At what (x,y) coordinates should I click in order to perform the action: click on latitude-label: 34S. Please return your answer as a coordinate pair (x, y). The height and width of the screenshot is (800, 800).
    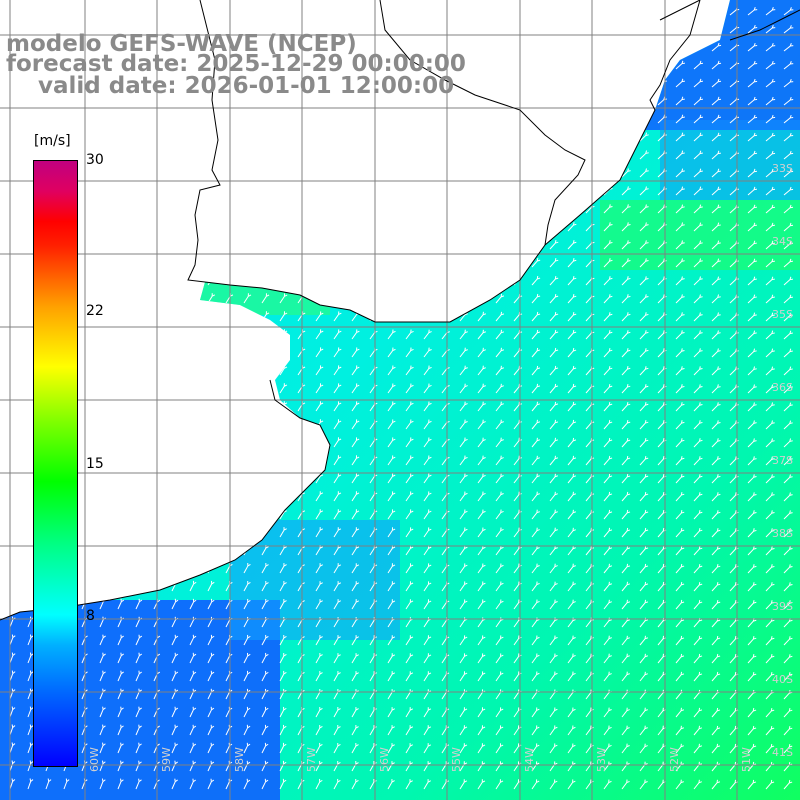
    Looking at the image, I should click on (782, 241).